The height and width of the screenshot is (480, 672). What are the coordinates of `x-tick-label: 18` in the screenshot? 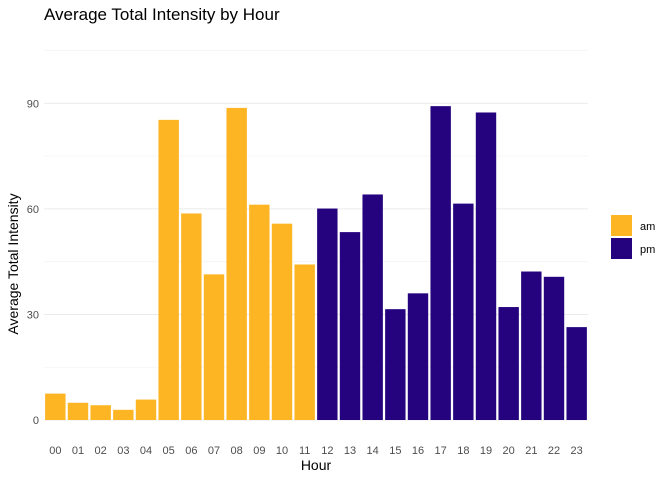 It's located at (463, 451).